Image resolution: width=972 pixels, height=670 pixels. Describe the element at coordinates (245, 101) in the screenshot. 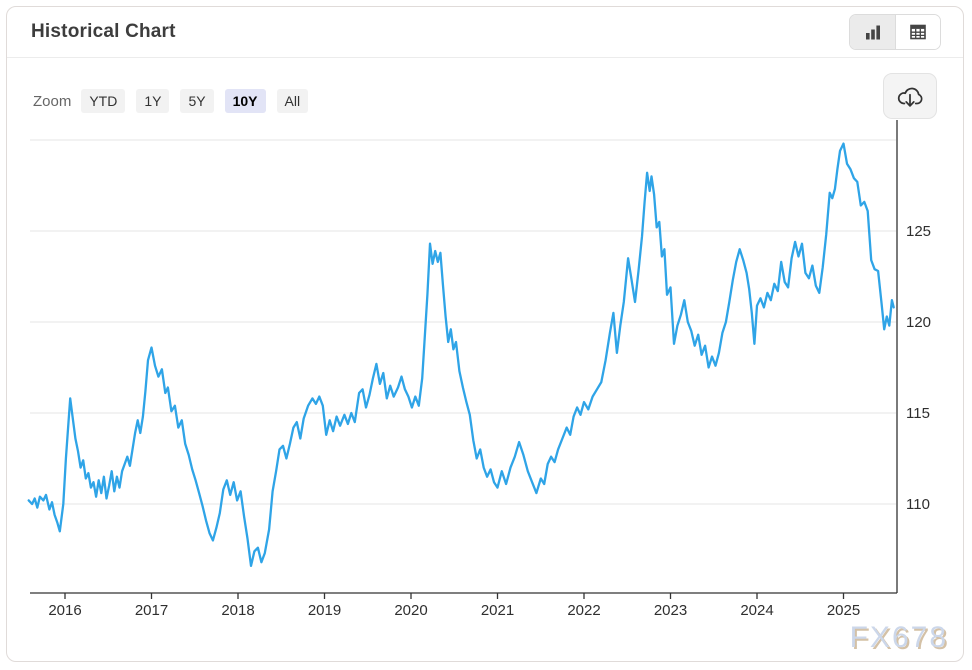

I see `zoom-option-10y: 10Y` at that location.